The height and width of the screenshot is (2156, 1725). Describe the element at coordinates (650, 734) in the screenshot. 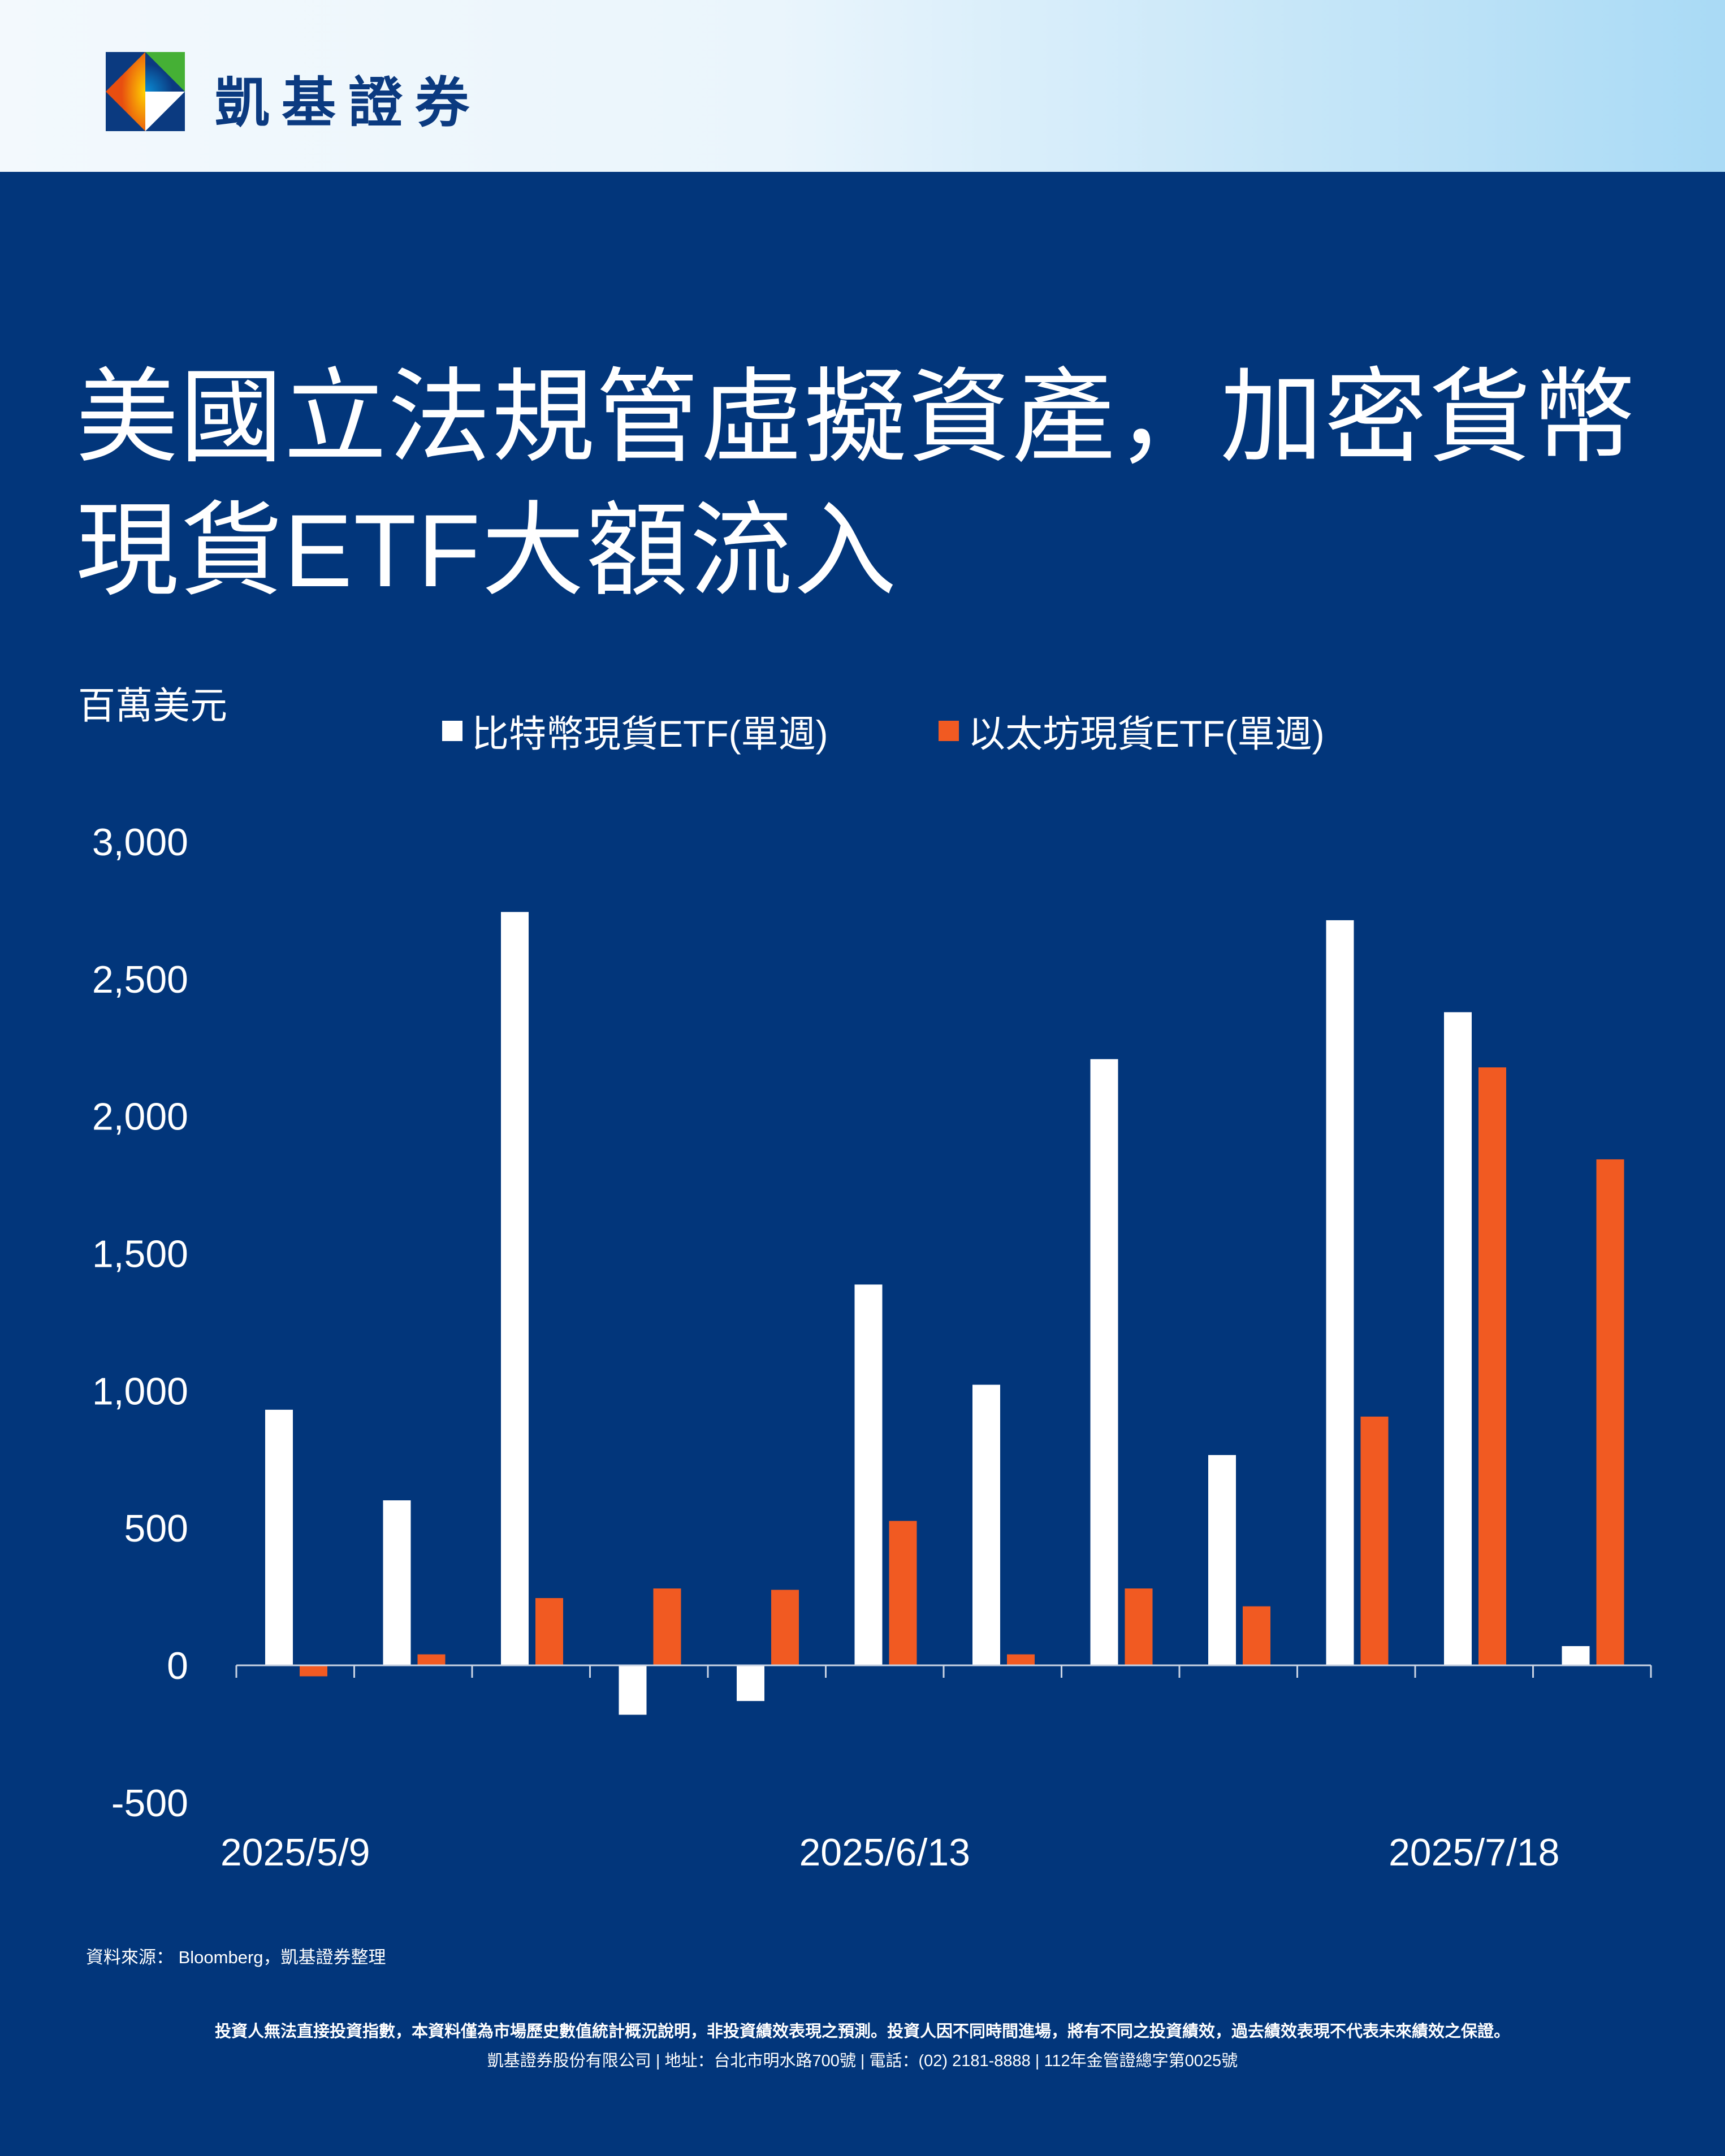

I see `legend-label-btc: 比特幣現貨ETF(單週)` at that location.